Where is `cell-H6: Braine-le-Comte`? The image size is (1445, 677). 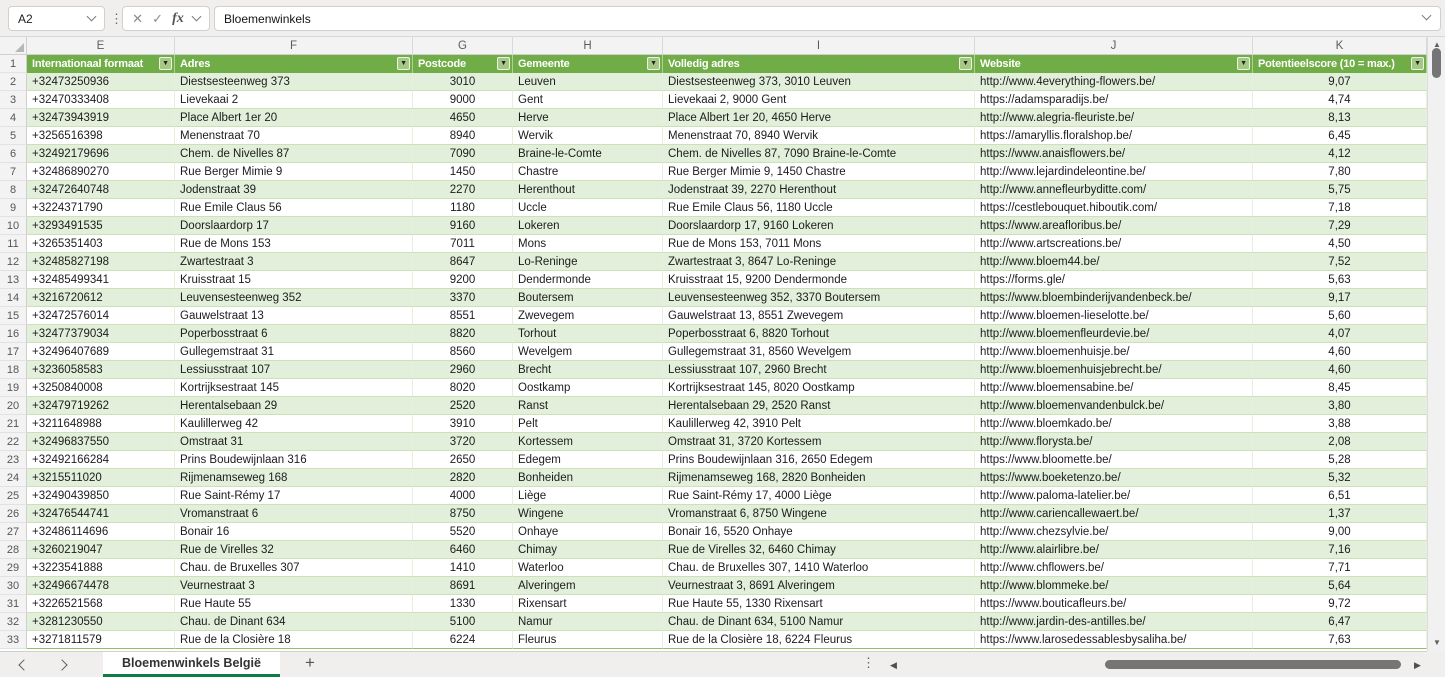 cell-H6: Braine-le-Comte is located at coordinates (588, 154).